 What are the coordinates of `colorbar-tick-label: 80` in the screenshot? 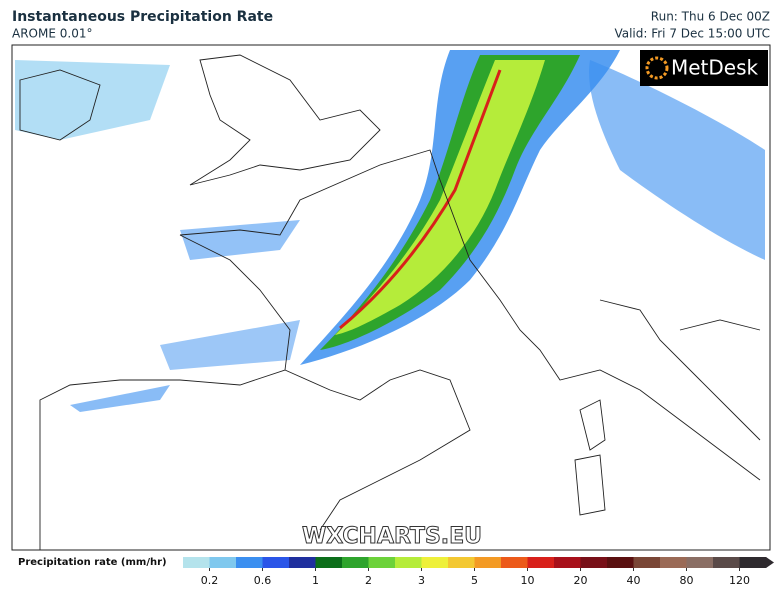 It's located at (687, 580).